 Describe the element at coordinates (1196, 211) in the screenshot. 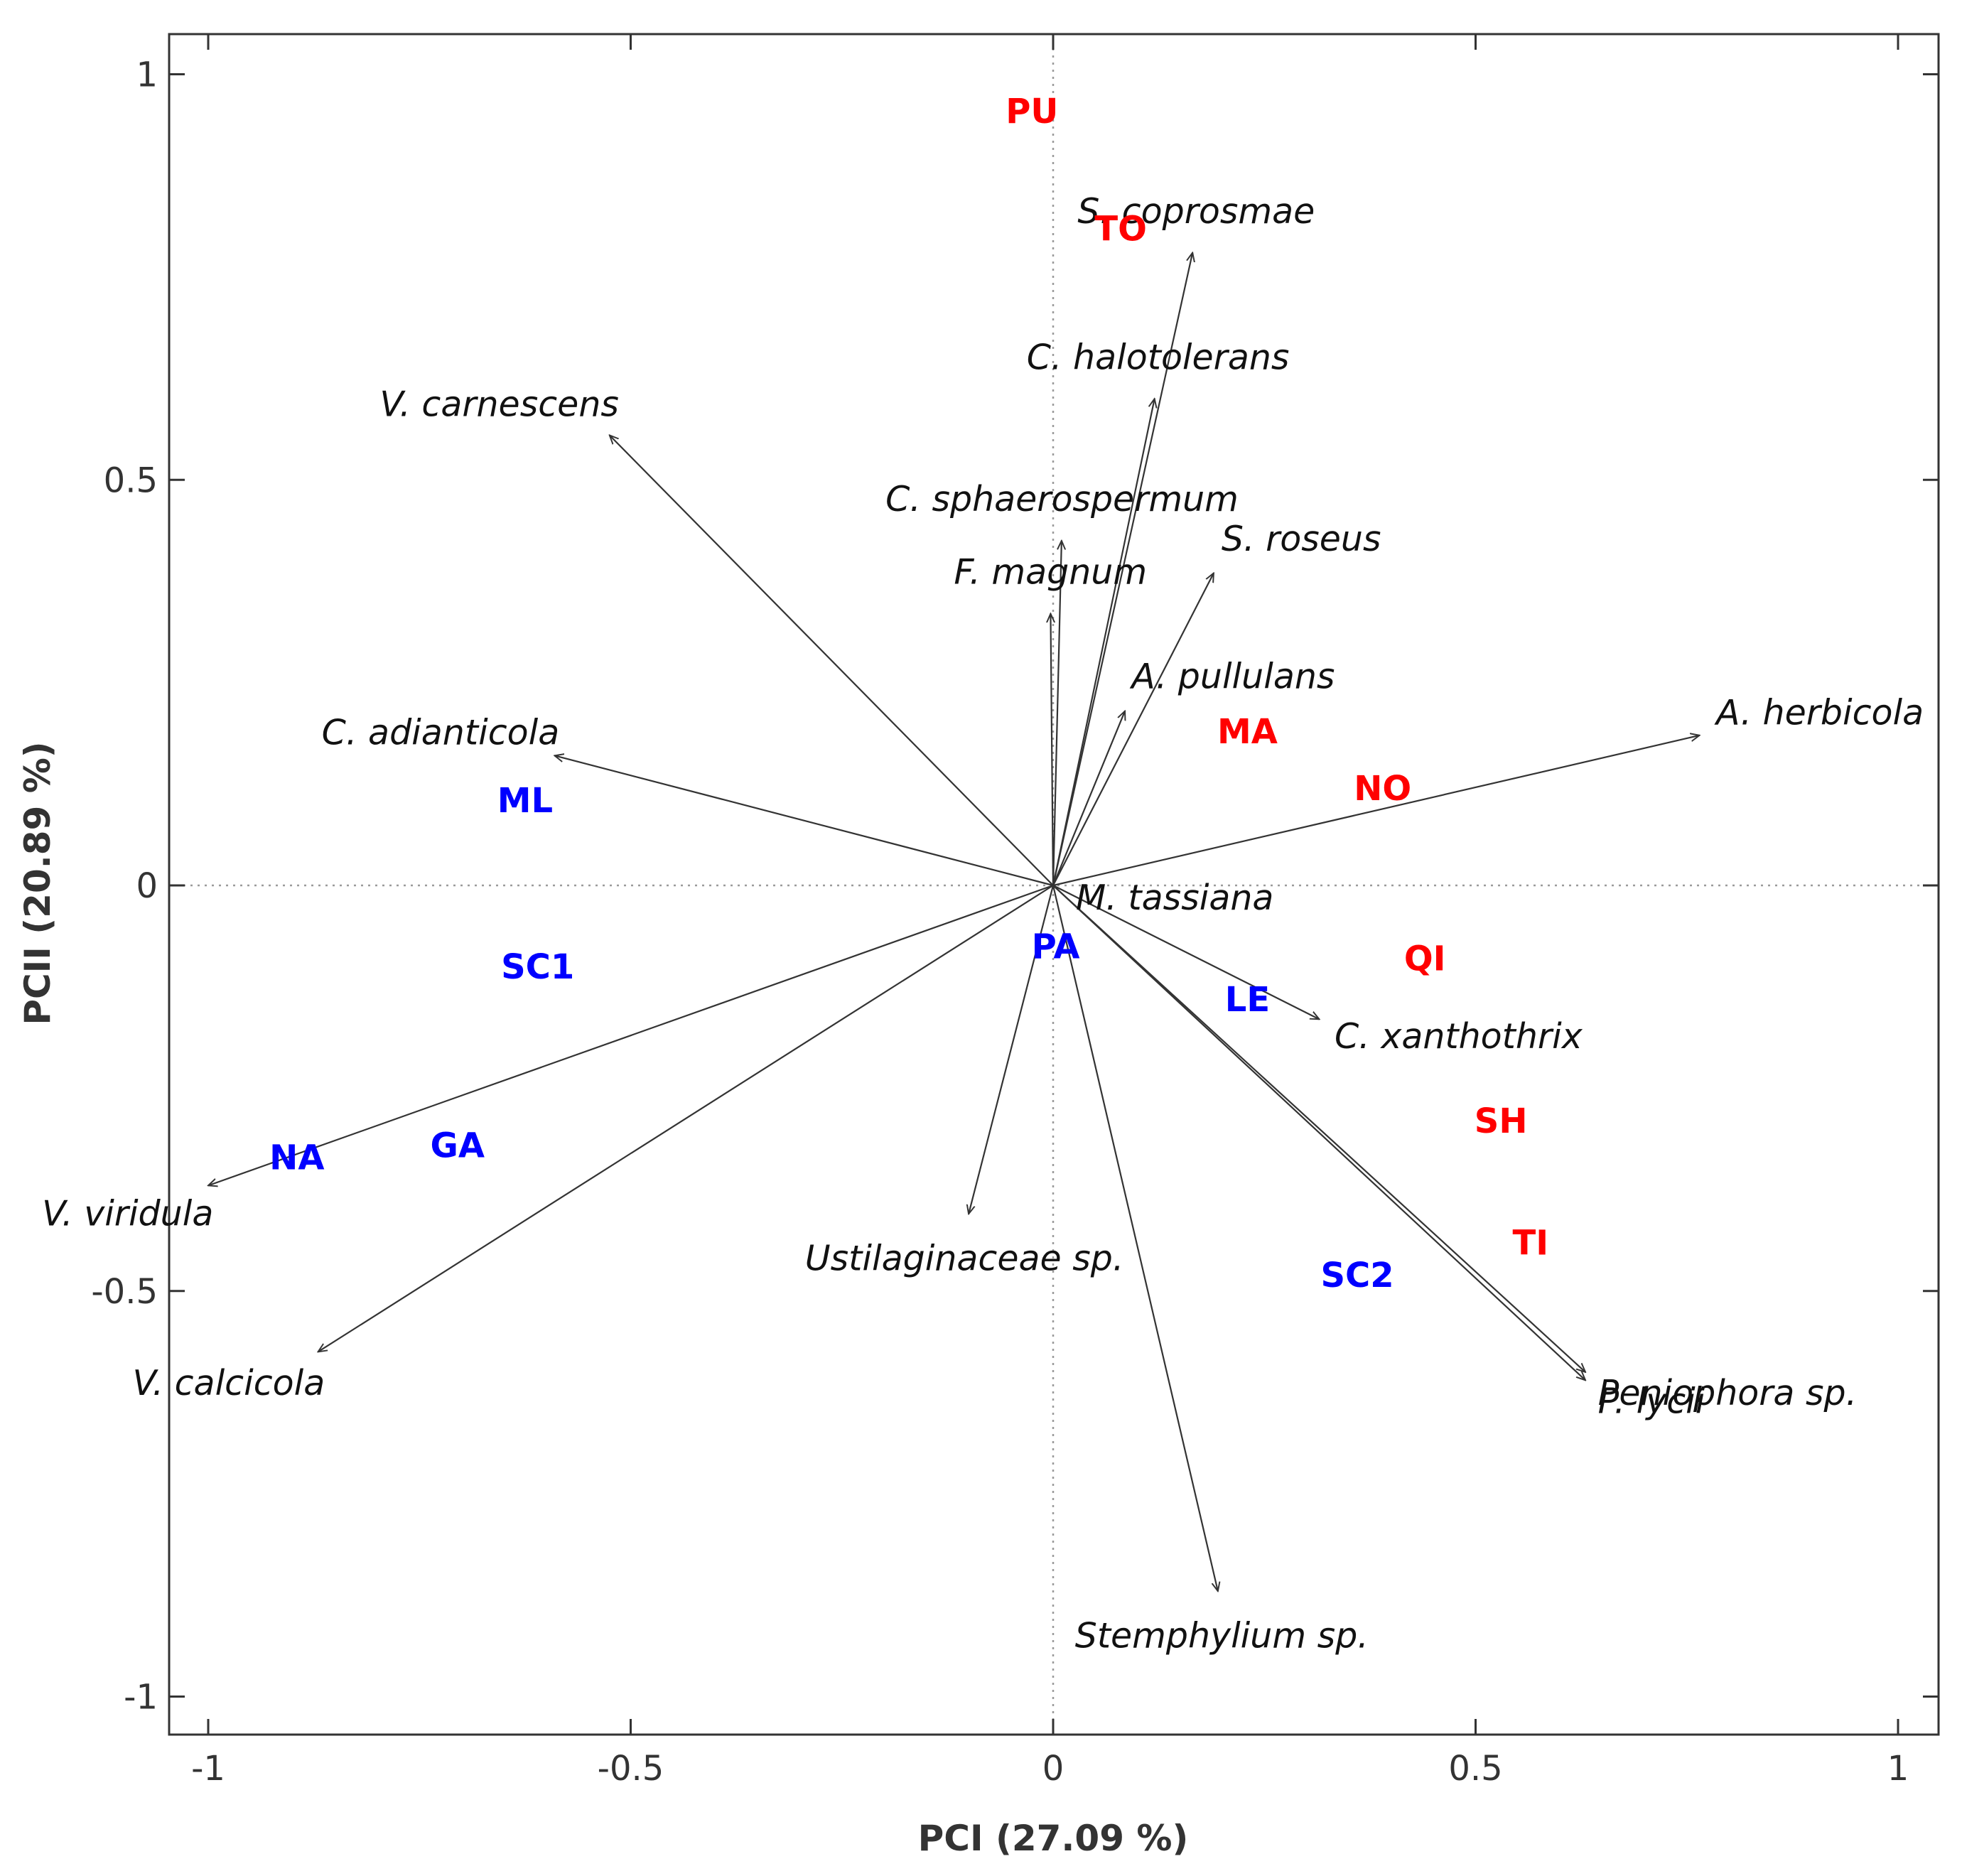

I see `species-label: S. coprosmae` at that location.